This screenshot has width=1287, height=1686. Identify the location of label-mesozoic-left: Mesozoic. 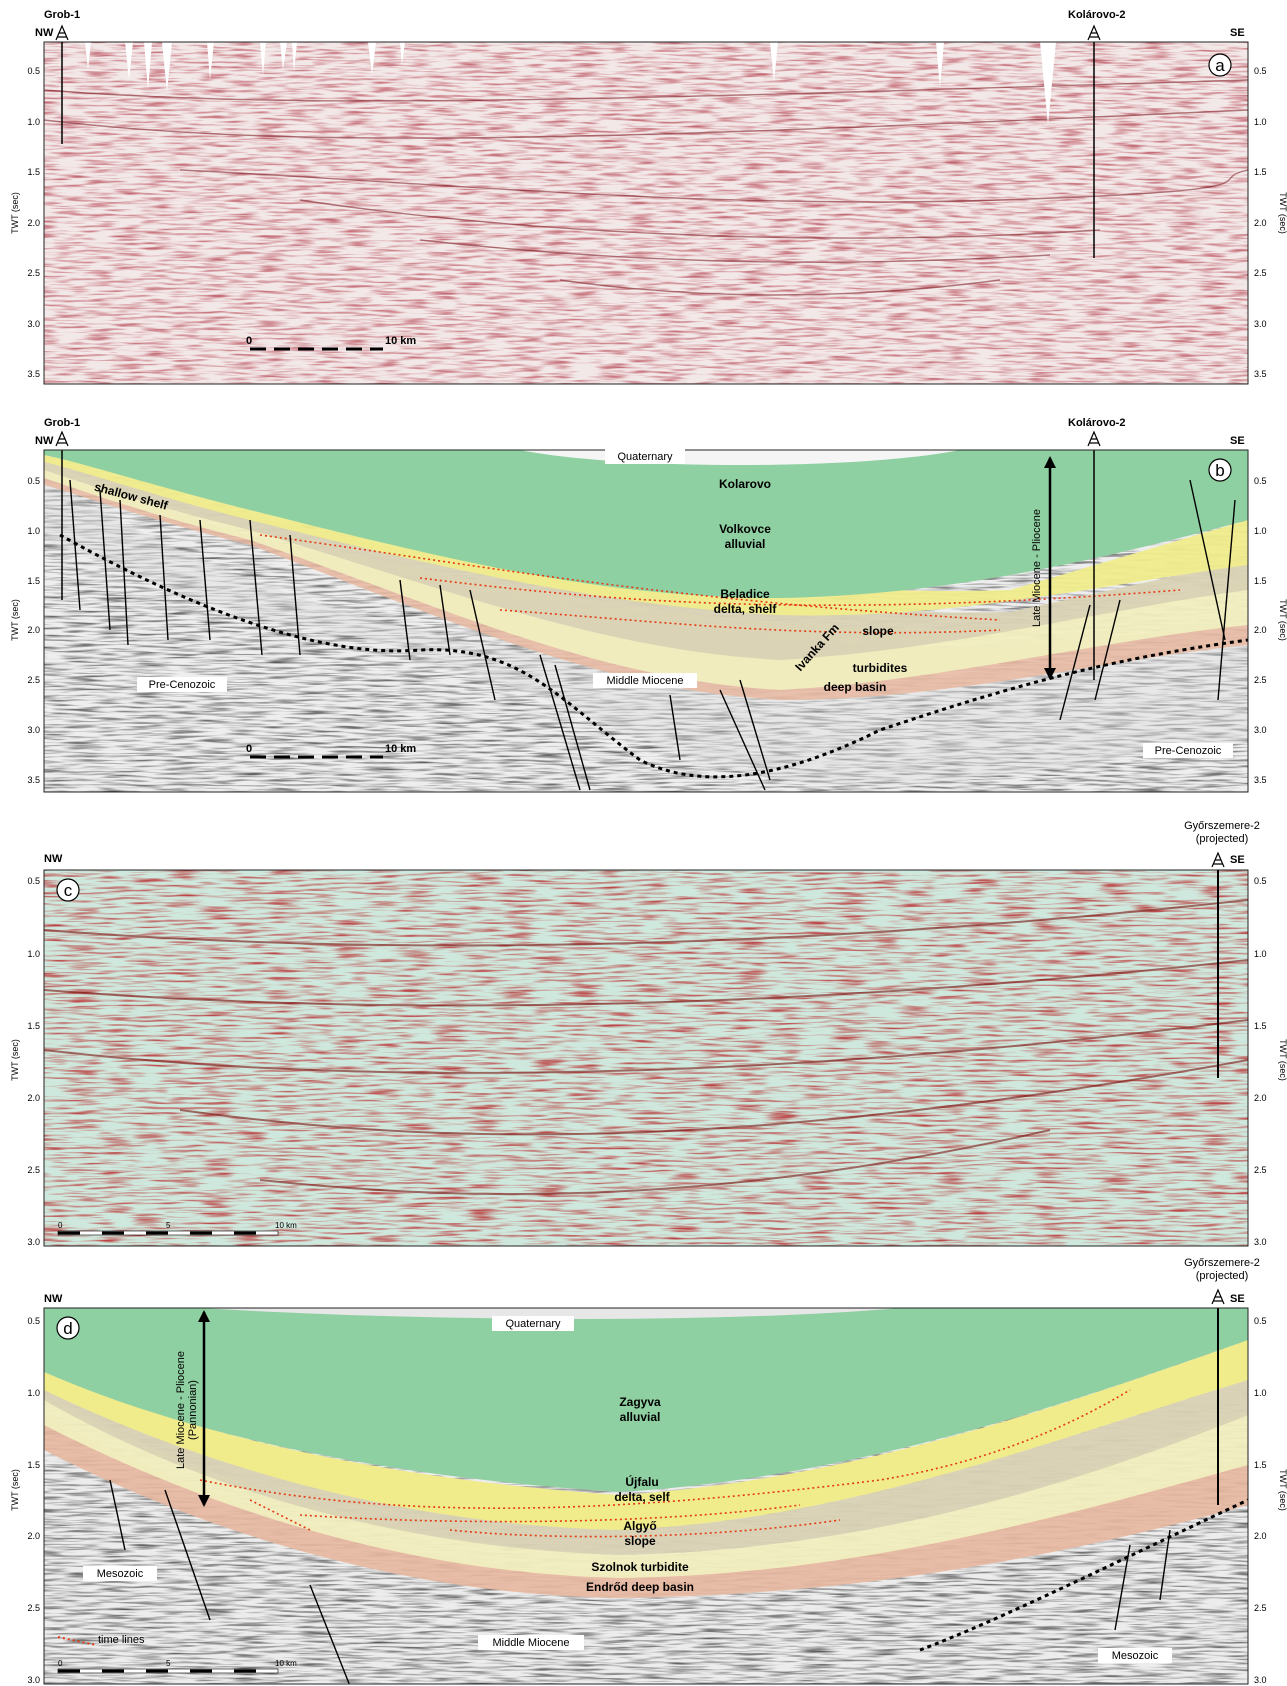
(120, 1574).